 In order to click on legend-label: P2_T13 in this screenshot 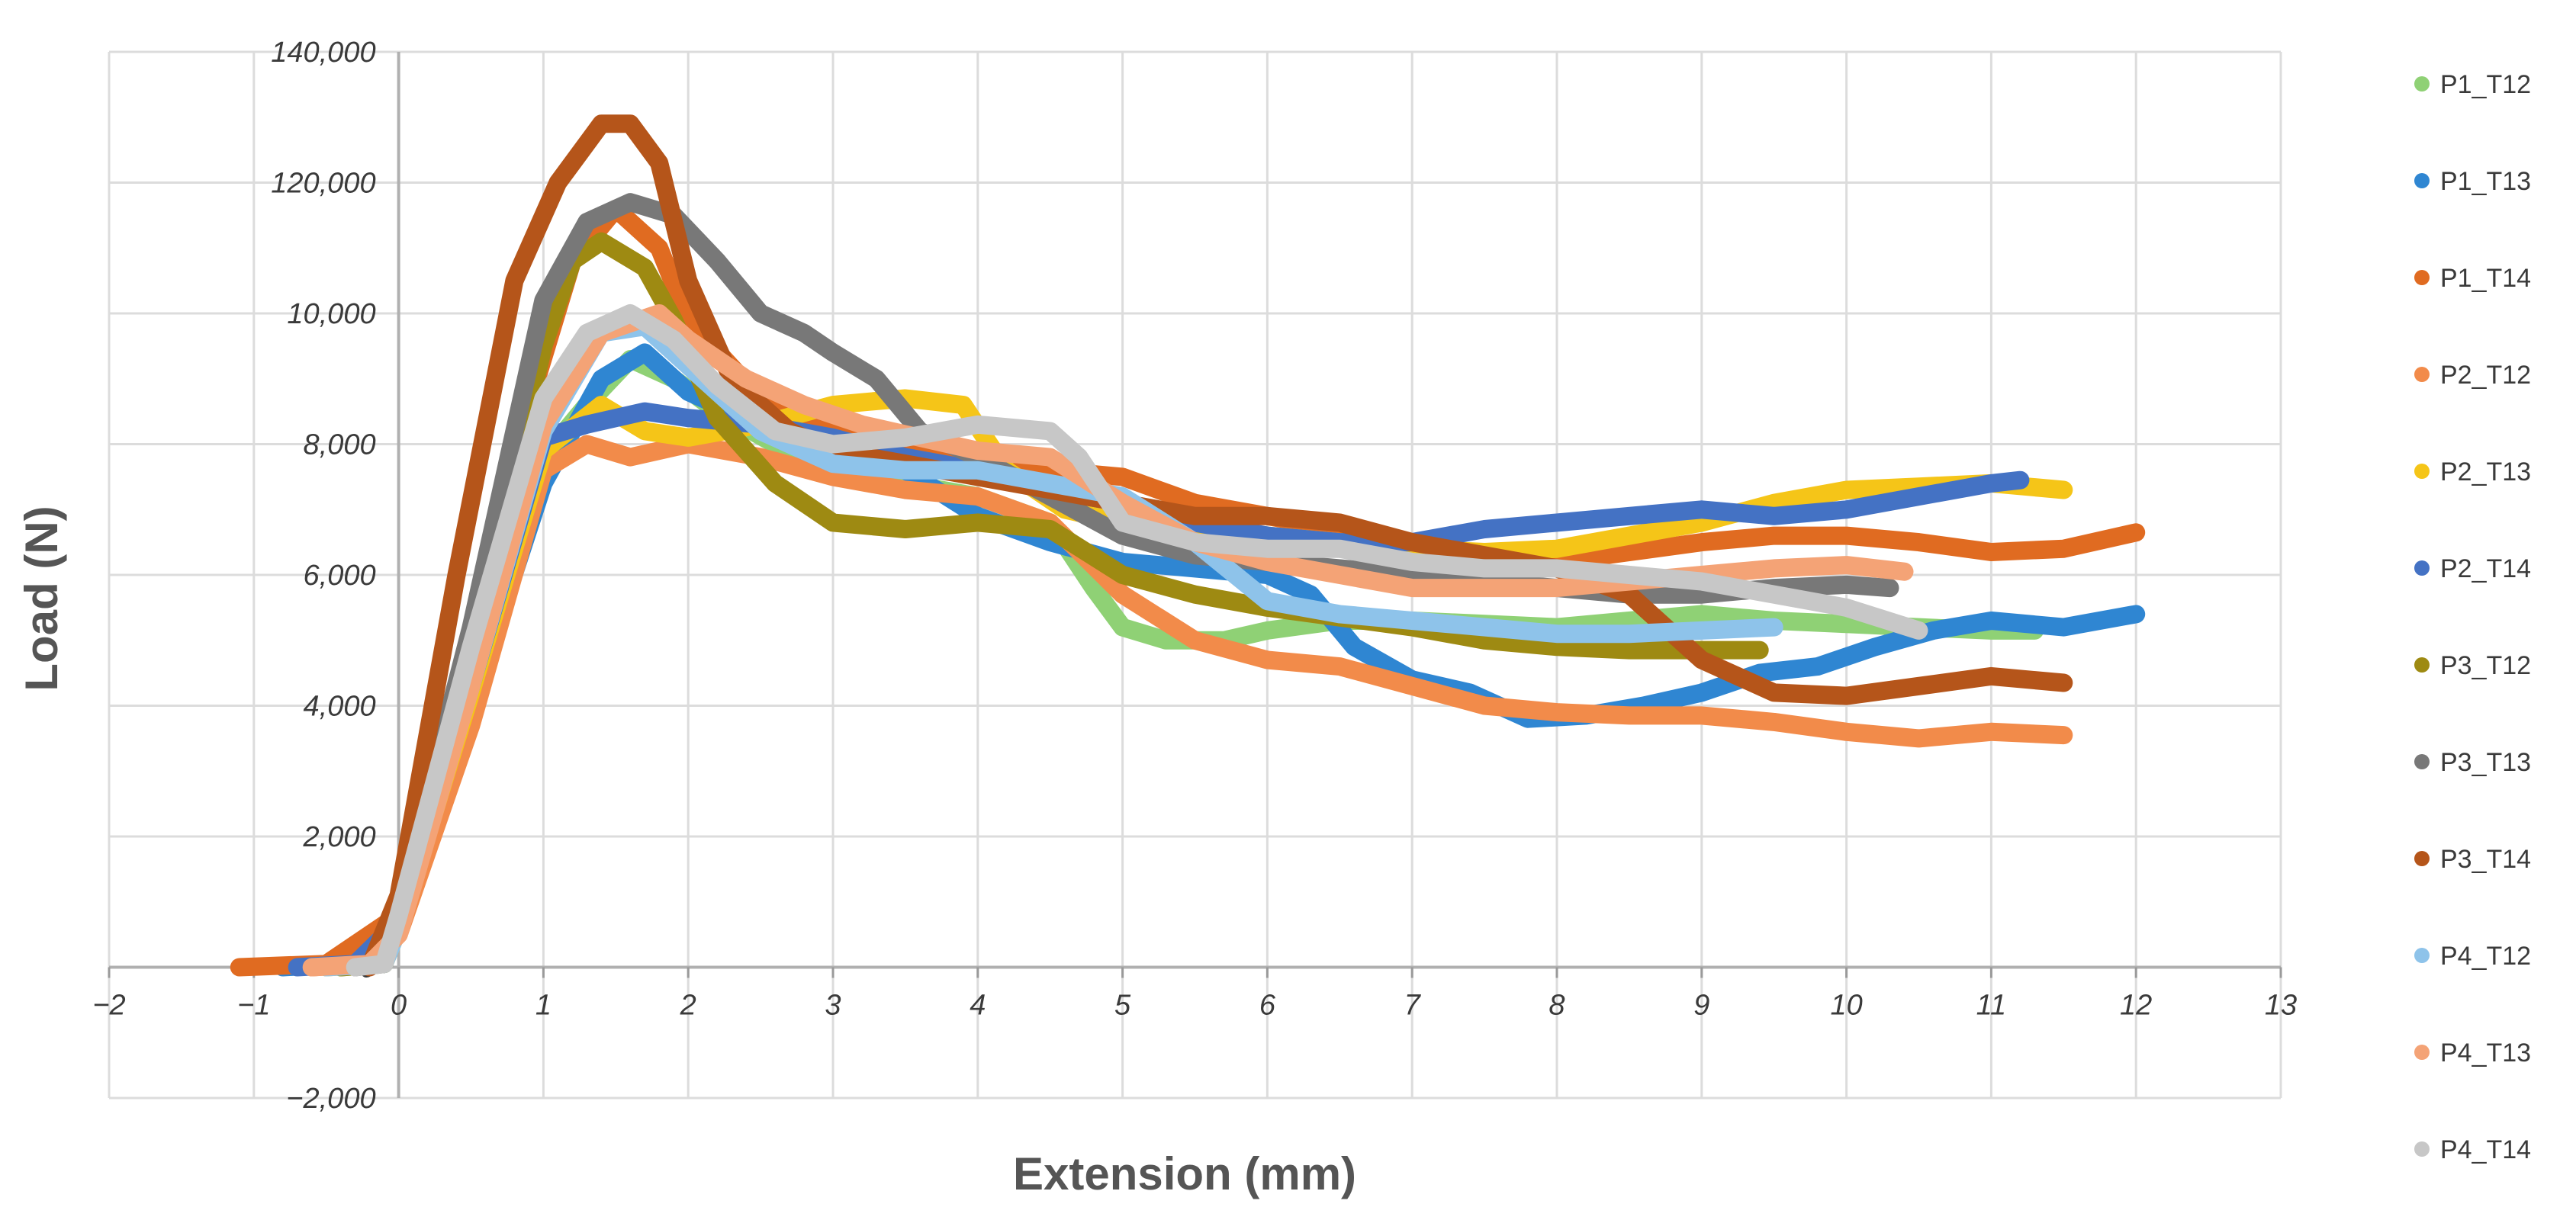, I will do `click(2485, 472)`.